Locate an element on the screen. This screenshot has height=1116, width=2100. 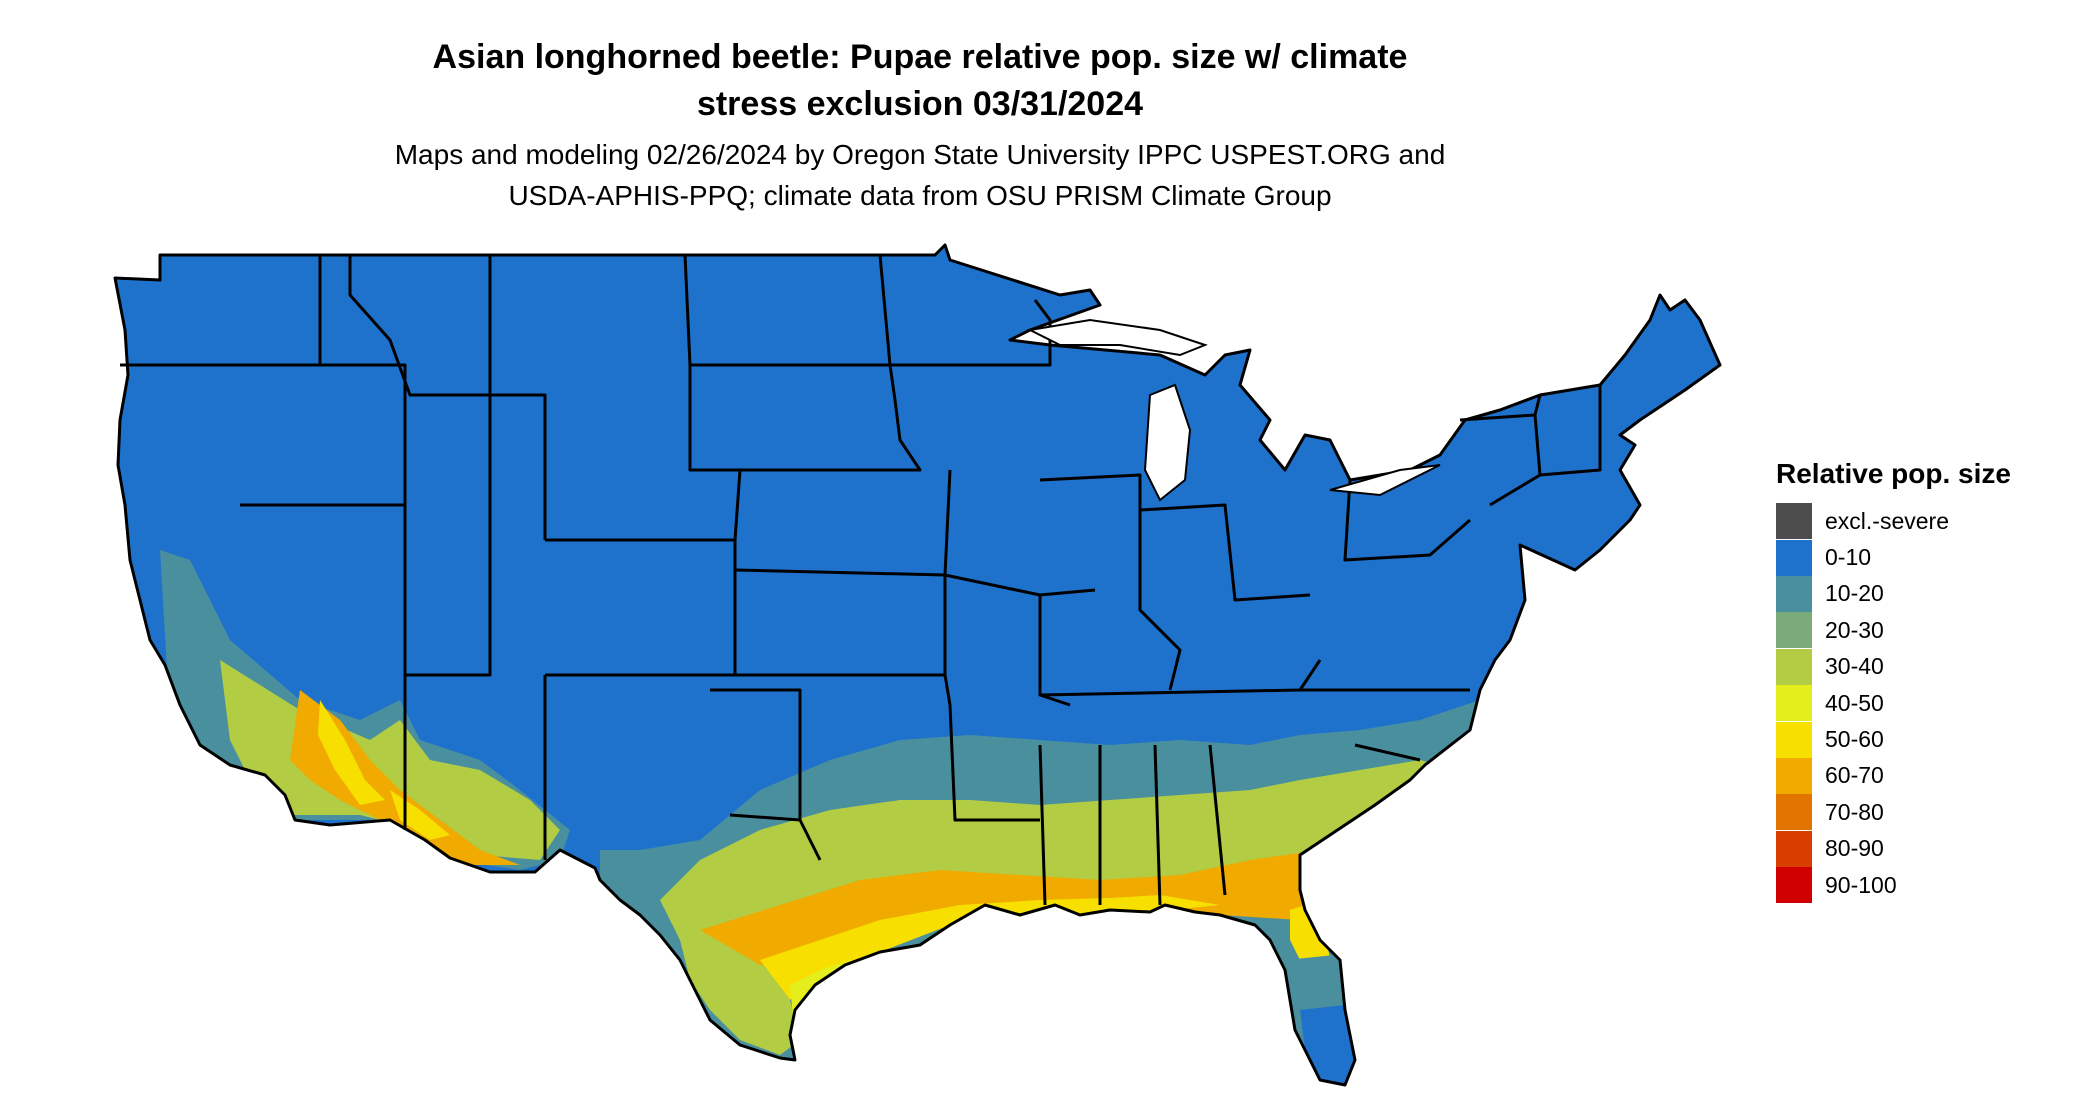
band-50-60-southwest is located at coordinates (351, 752).